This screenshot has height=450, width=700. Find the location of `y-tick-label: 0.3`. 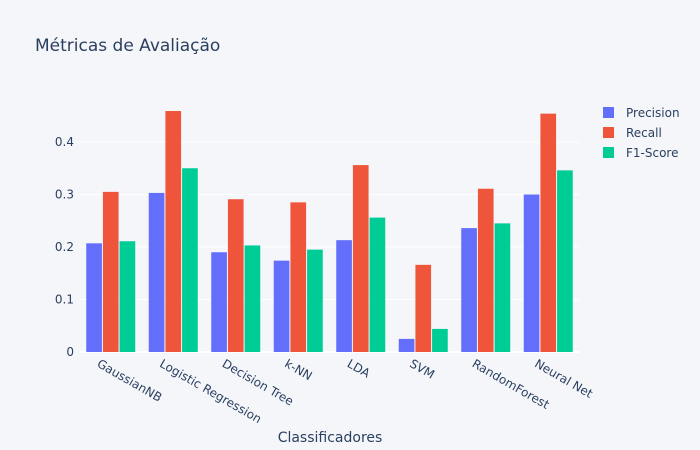

y-tick-label: 0.3 is located at coordinates (64, 195).